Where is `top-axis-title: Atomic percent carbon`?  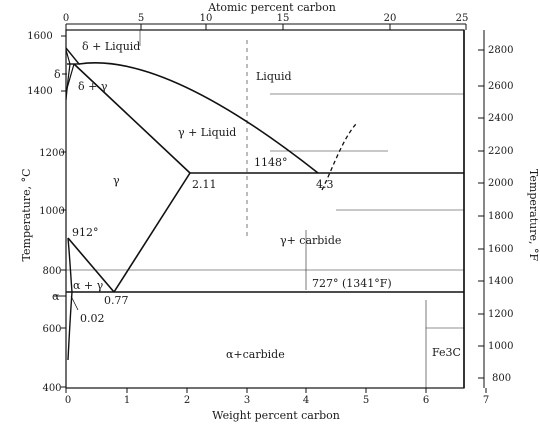
top-axis-title: Atomic percent carbon is located at coordinates (271, 7).